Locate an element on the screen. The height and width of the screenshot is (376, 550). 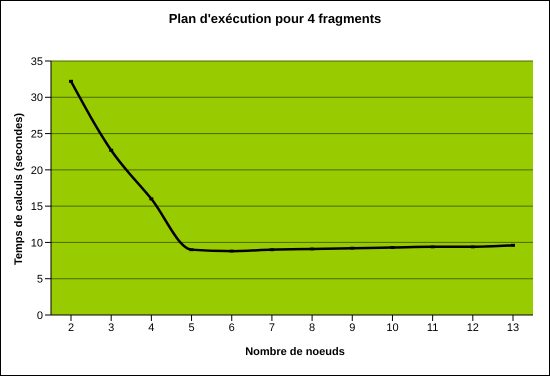
x-tick-label: 7 is located at coordinates (271, 328).